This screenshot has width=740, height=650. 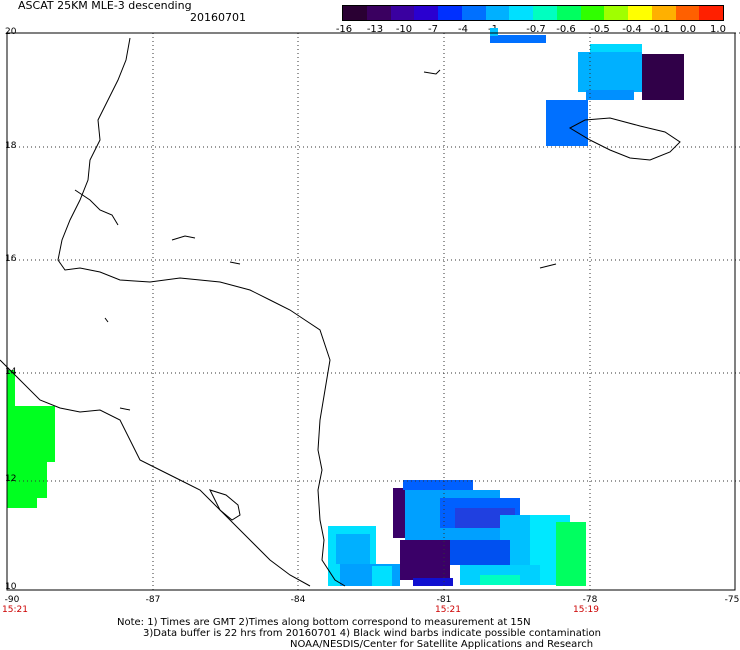 What do you see at coordinates (463, 29) in the screenshot?
I see `color-label: -4` at bounding box center [463, 29].